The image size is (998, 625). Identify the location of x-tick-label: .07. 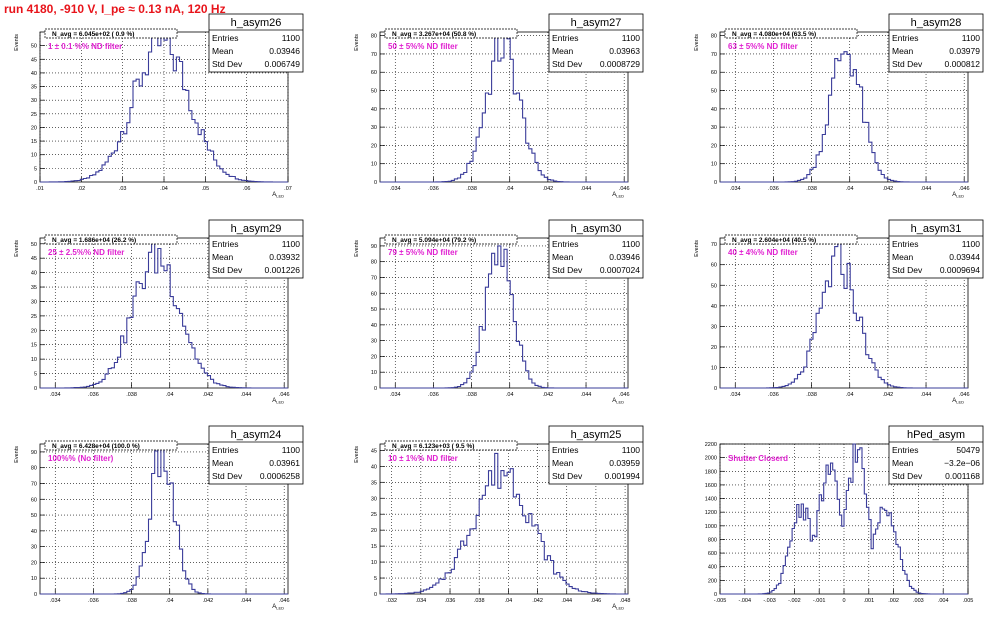
(288, 189).